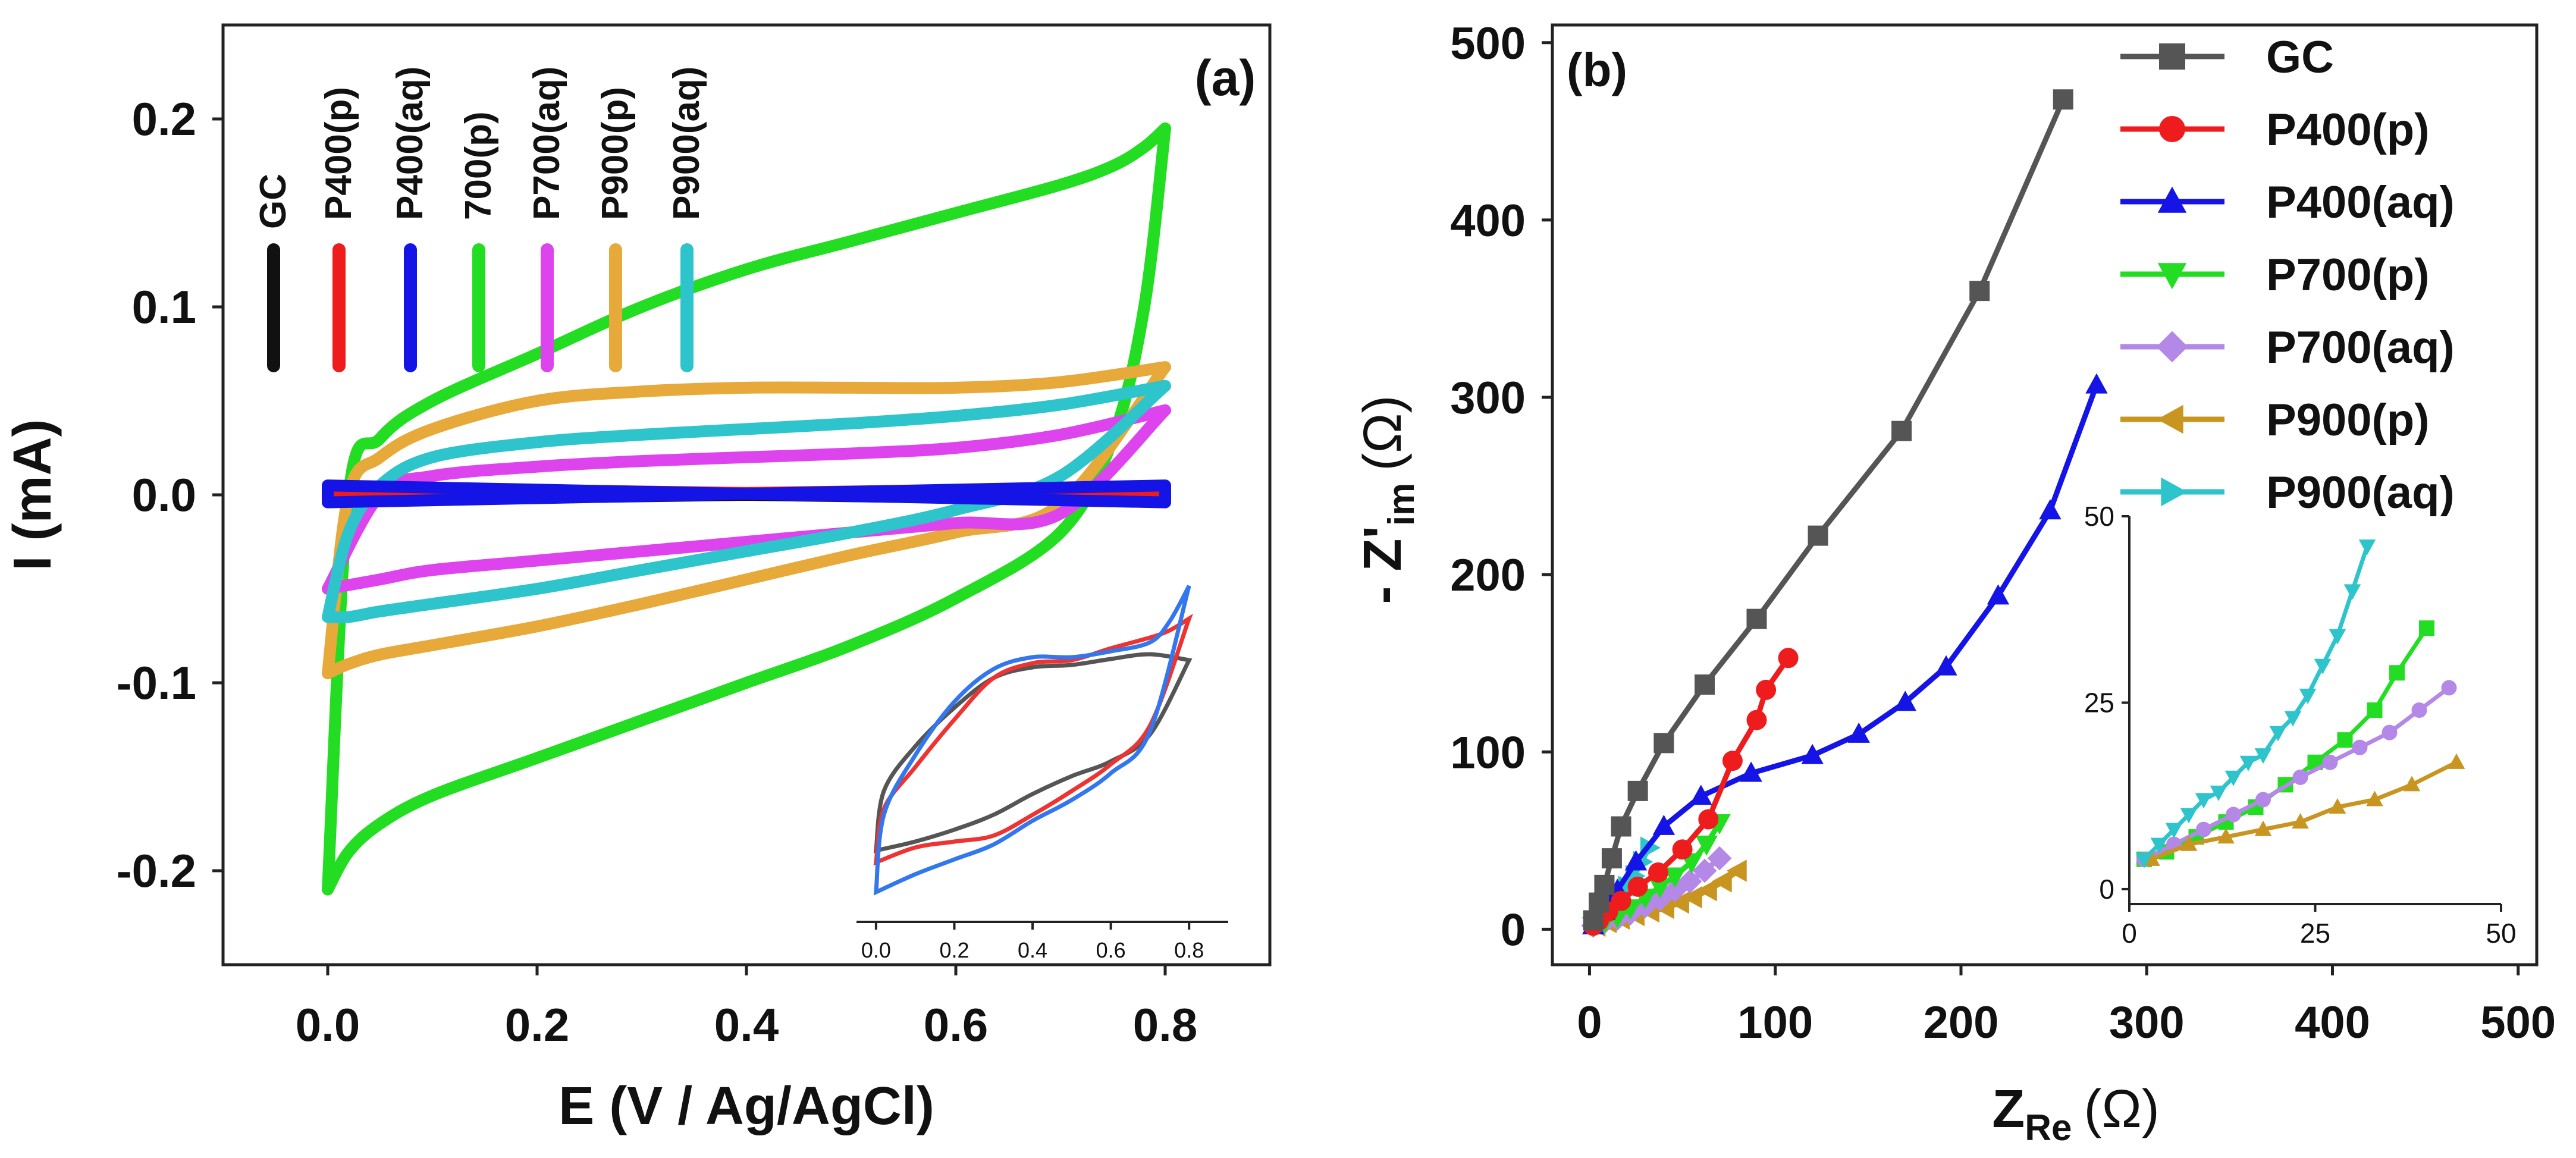 The width and height of the screenshot is (2576, 1158). I want to click on panel-b-x-tick-label: 400, so click(2332, 1022).